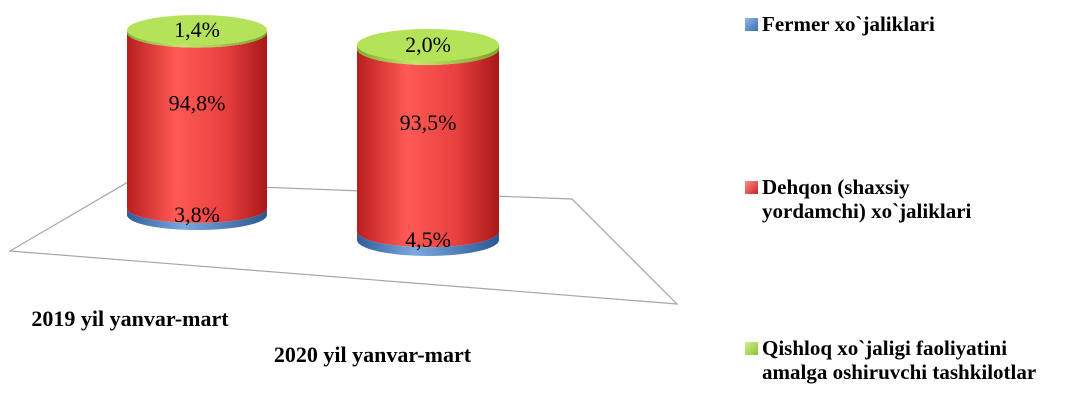  Describe the element at coordinates (848, 24) in the screenshot. I see `legend-label: Fermer xo`jaliklari` at that location.